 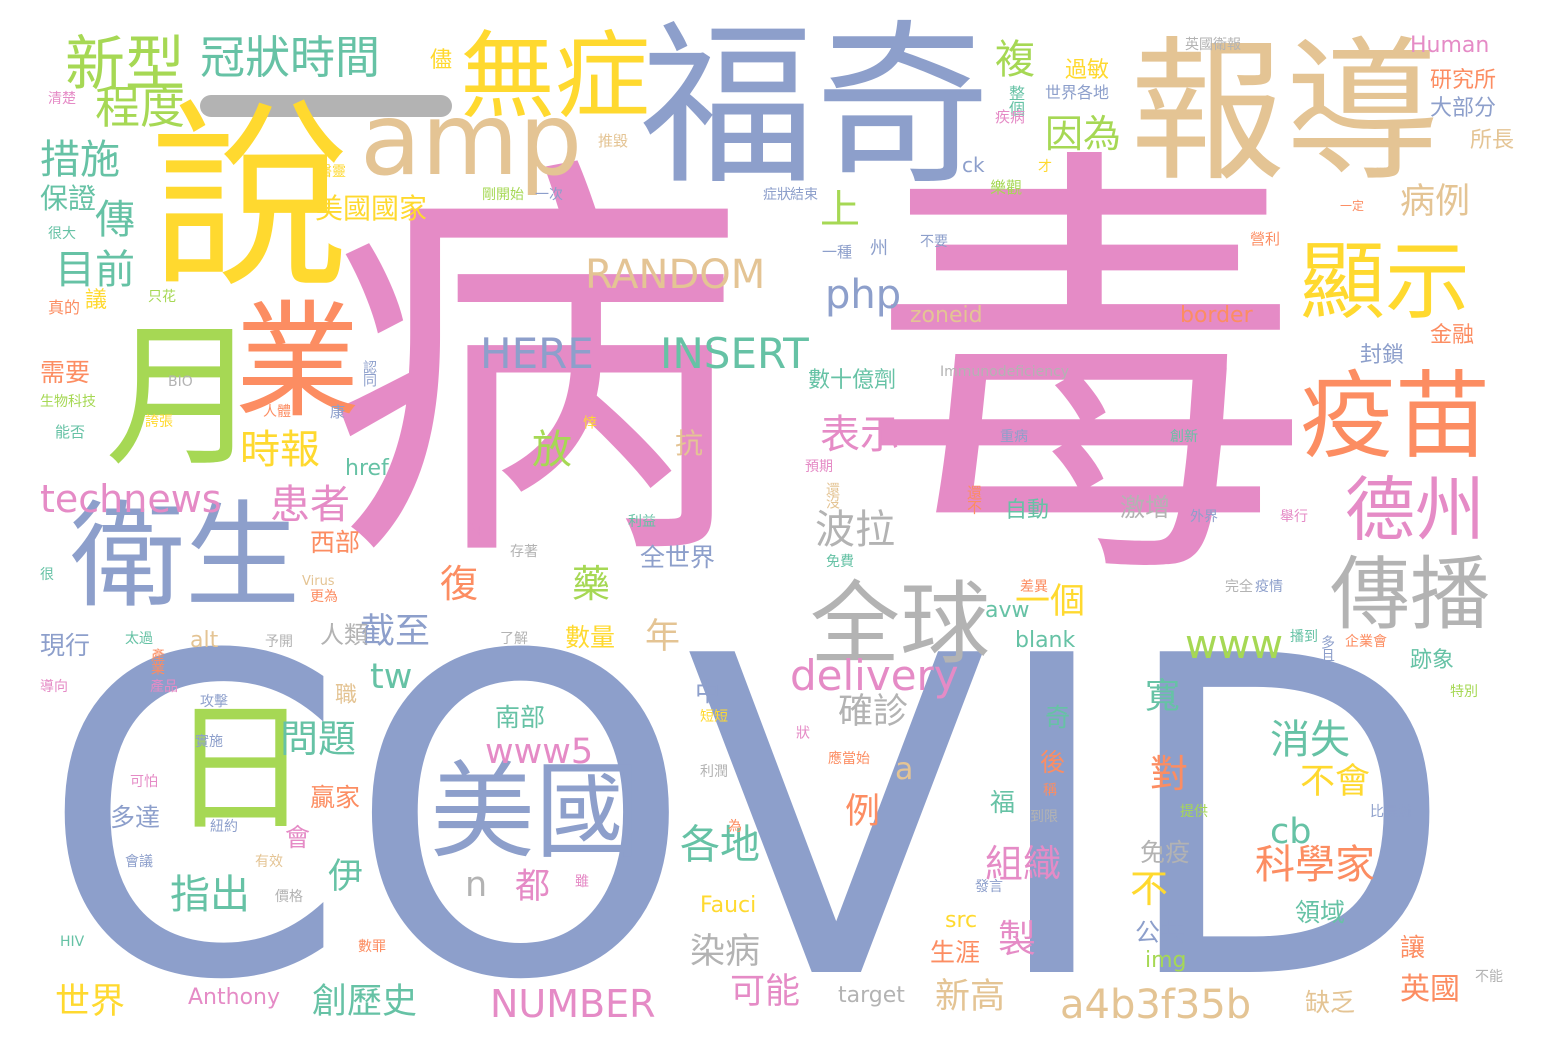 I want to click on cloud-word: 一次, so click(x=549, y=195).